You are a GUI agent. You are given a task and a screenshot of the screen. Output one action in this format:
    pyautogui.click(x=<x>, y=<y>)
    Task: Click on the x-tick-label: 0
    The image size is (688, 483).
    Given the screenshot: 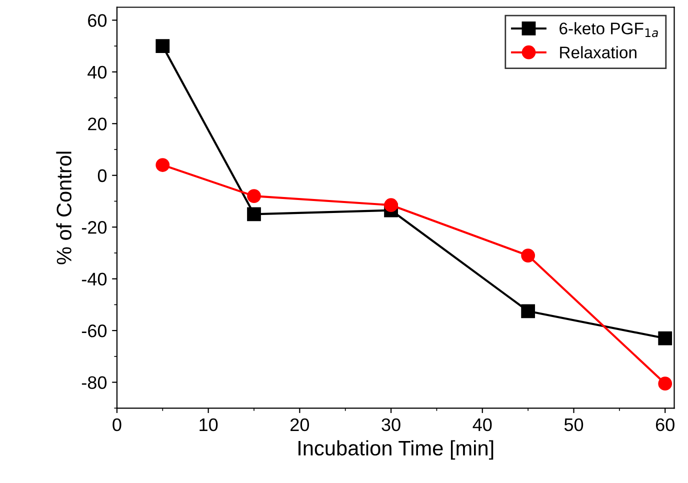 What is the action you would take?
    pyautogui.click(x=117, y=425)
    